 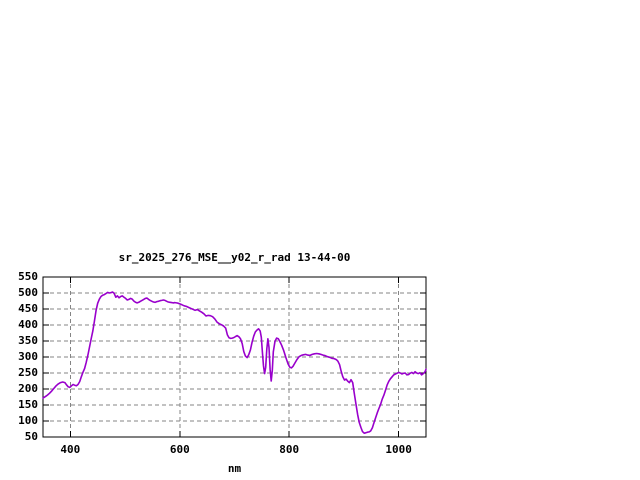 What do you see at coordinates (28, 292) in the screenshot?
I see `y-tick-label: 500` at bounding box center [28, 292].